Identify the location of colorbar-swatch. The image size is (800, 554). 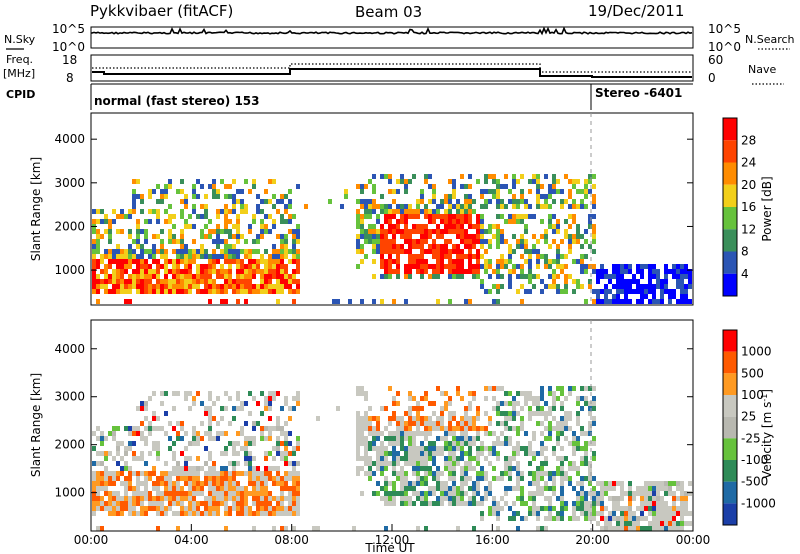
(730, 284).